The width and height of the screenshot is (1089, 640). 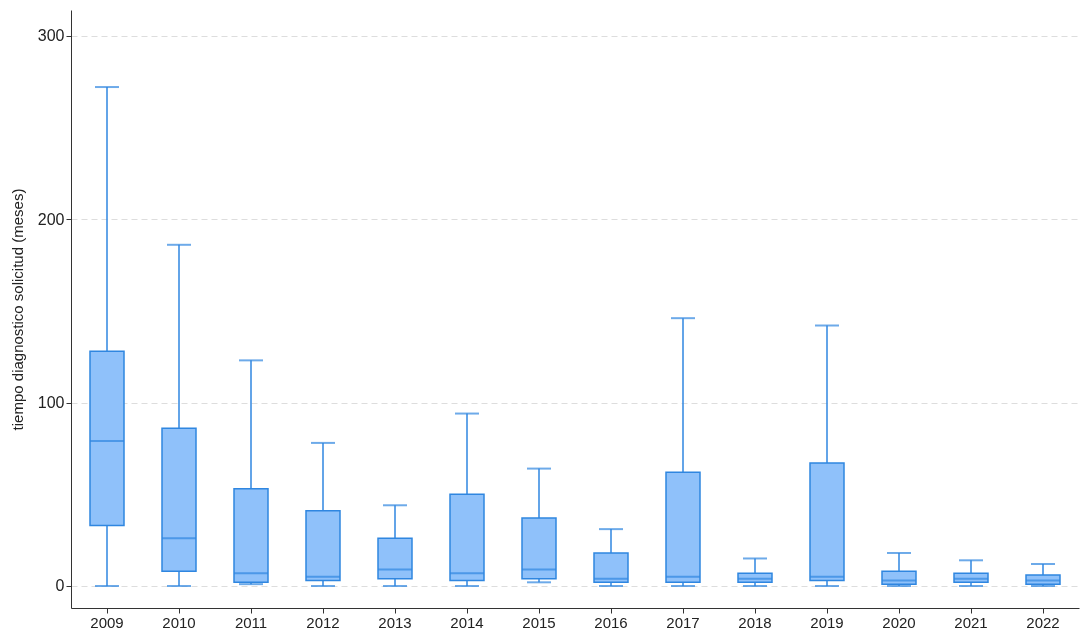 What do you see at coordinates (51, 403) in the screenshot?
I see `y-tick-label: 100` at bounding box center [51, 403].